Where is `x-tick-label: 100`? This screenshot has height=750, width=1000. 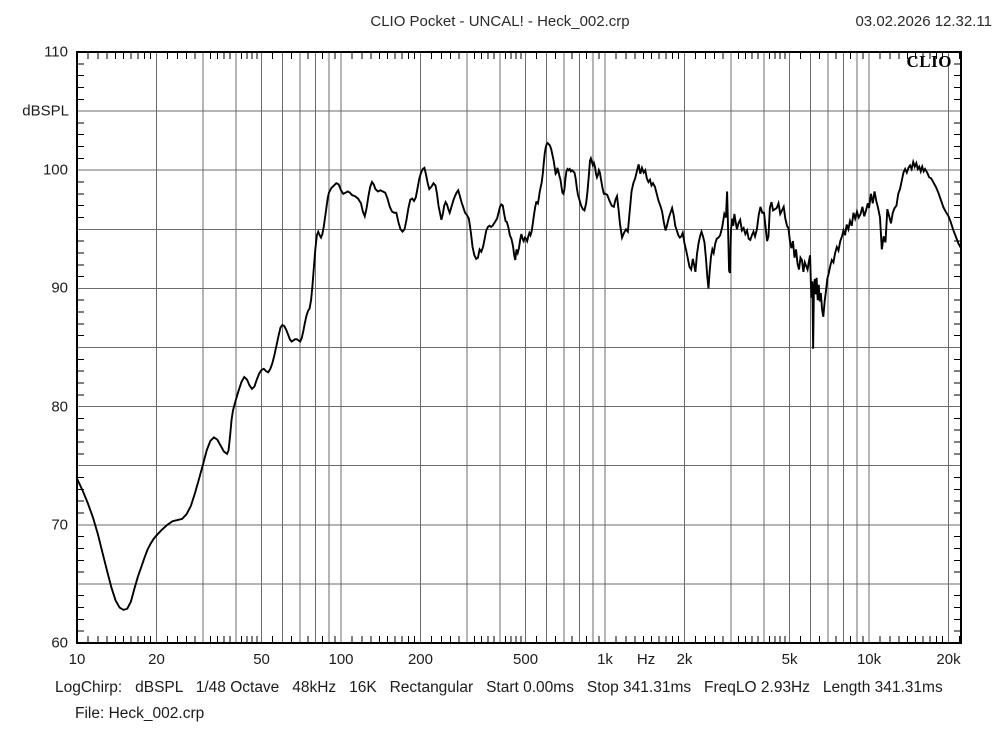 x-tick-label: 100 is located at coordinates (341, 659).